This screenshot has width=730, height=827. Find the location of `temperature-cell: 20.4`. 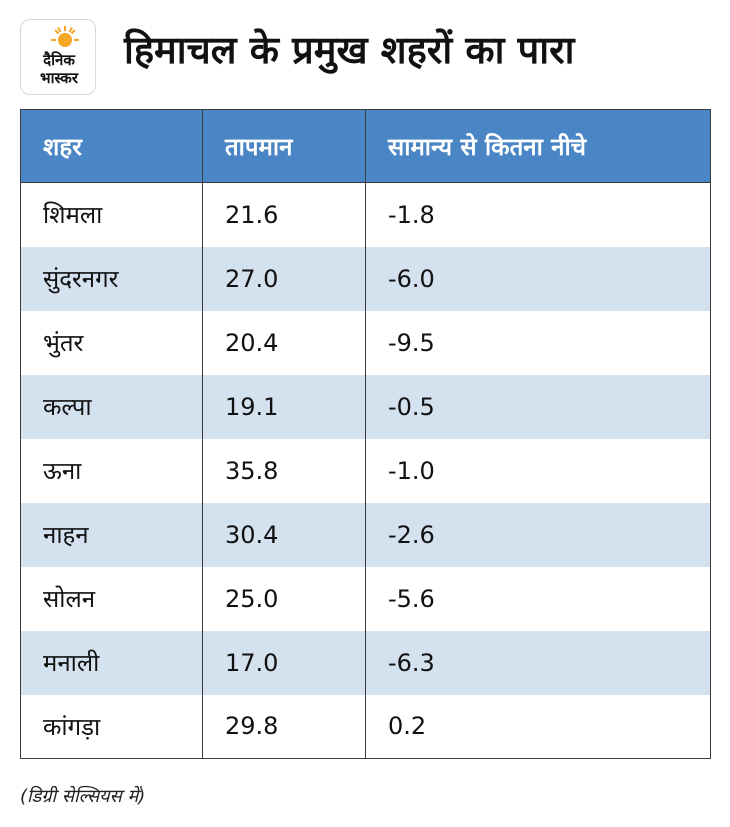

temperature-cell: 20.4 is located at coordinates (284, 342).